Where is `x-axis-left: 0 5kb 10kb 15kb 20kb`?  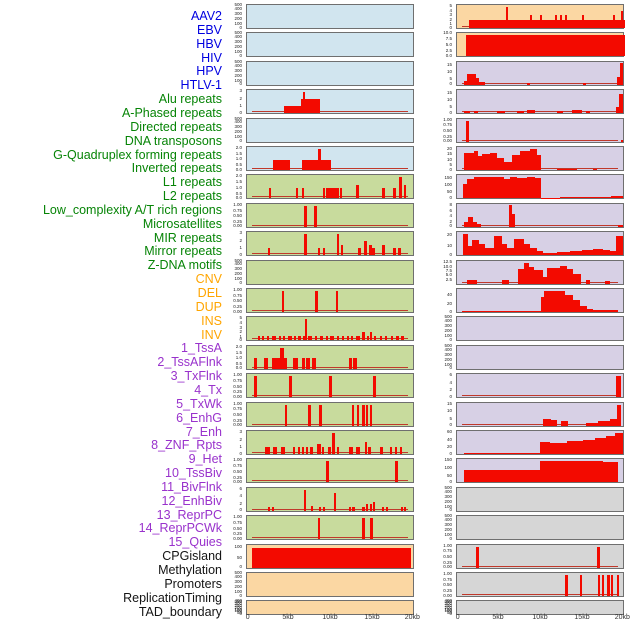
x-axis-left: 0 5kb 10kb 15kb 20kb is located at coordinates (333, 618).